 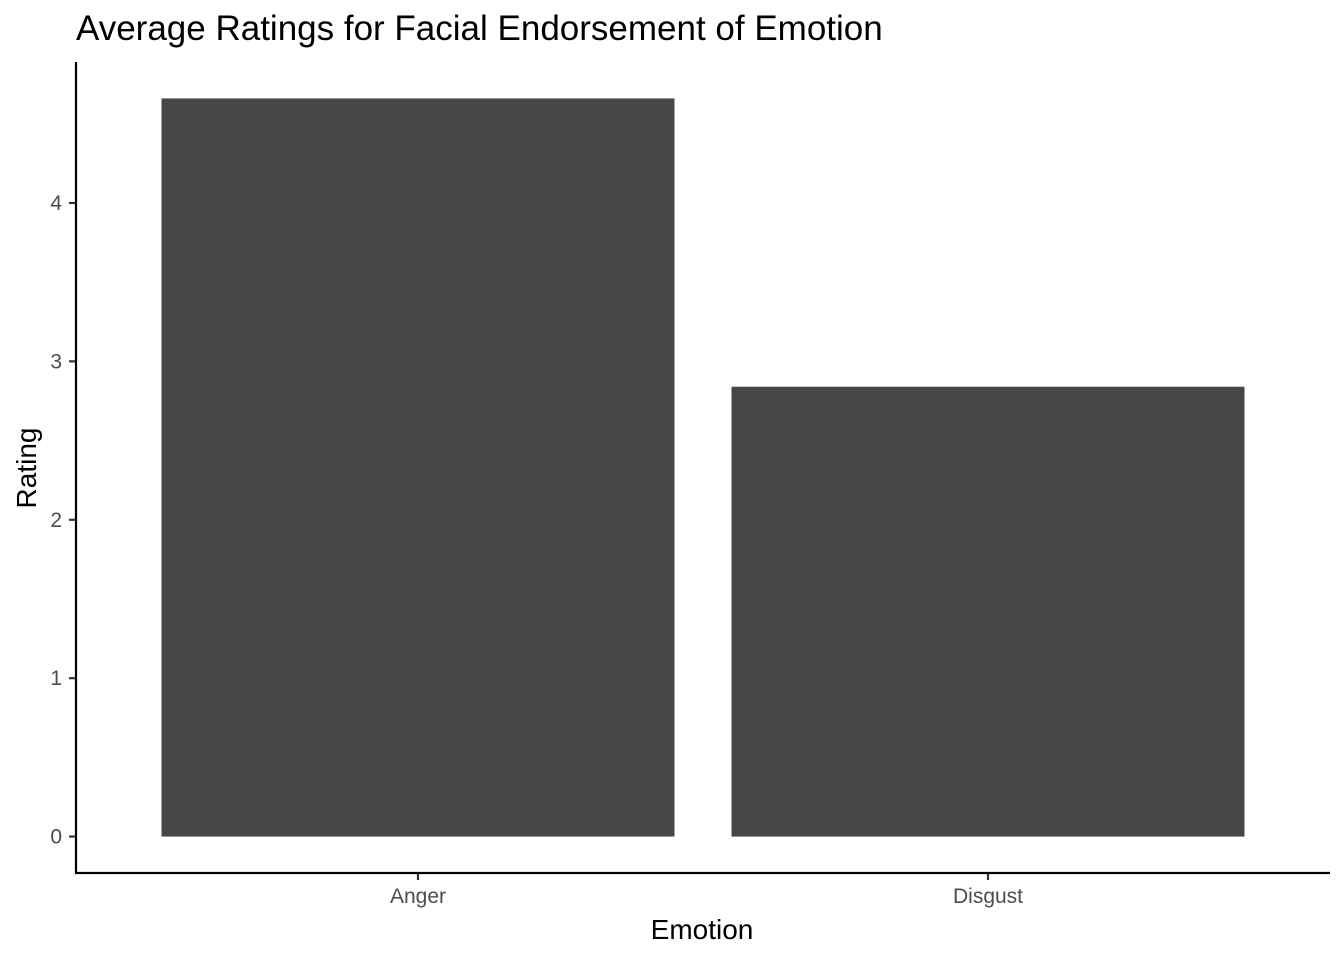 I want to click on y-tick-label: 4, so click(x=56, y=203).